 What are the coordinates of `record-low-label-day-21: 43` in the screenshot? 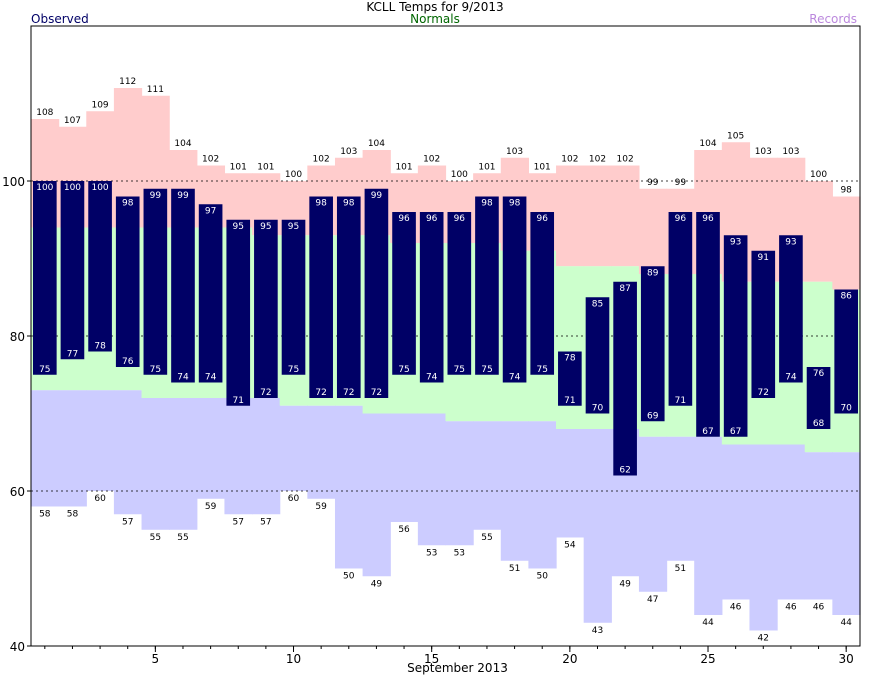 It's located at (597, 631).